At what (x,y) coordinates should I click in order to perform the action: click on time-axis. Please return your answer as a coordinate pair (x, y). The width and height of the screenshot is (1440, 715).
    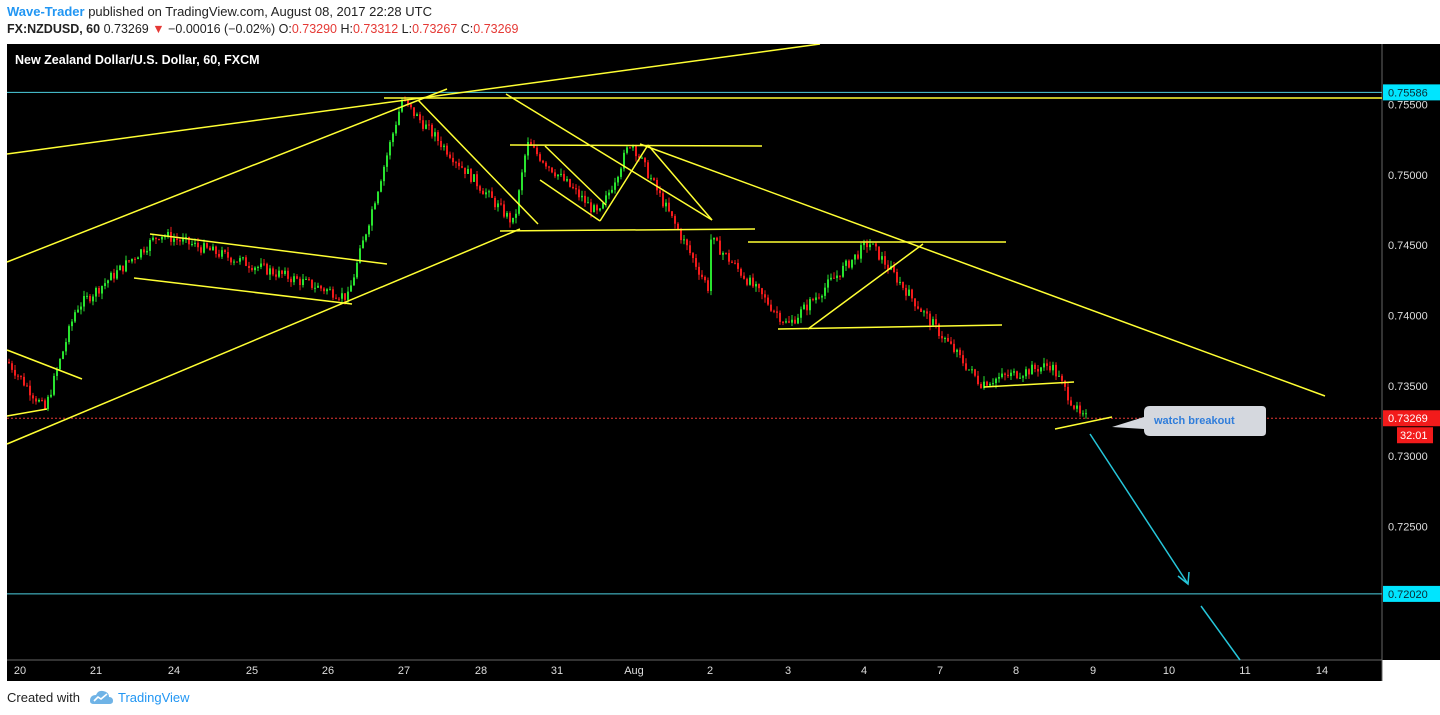
    Looking at the image, I should click on (694, 670).